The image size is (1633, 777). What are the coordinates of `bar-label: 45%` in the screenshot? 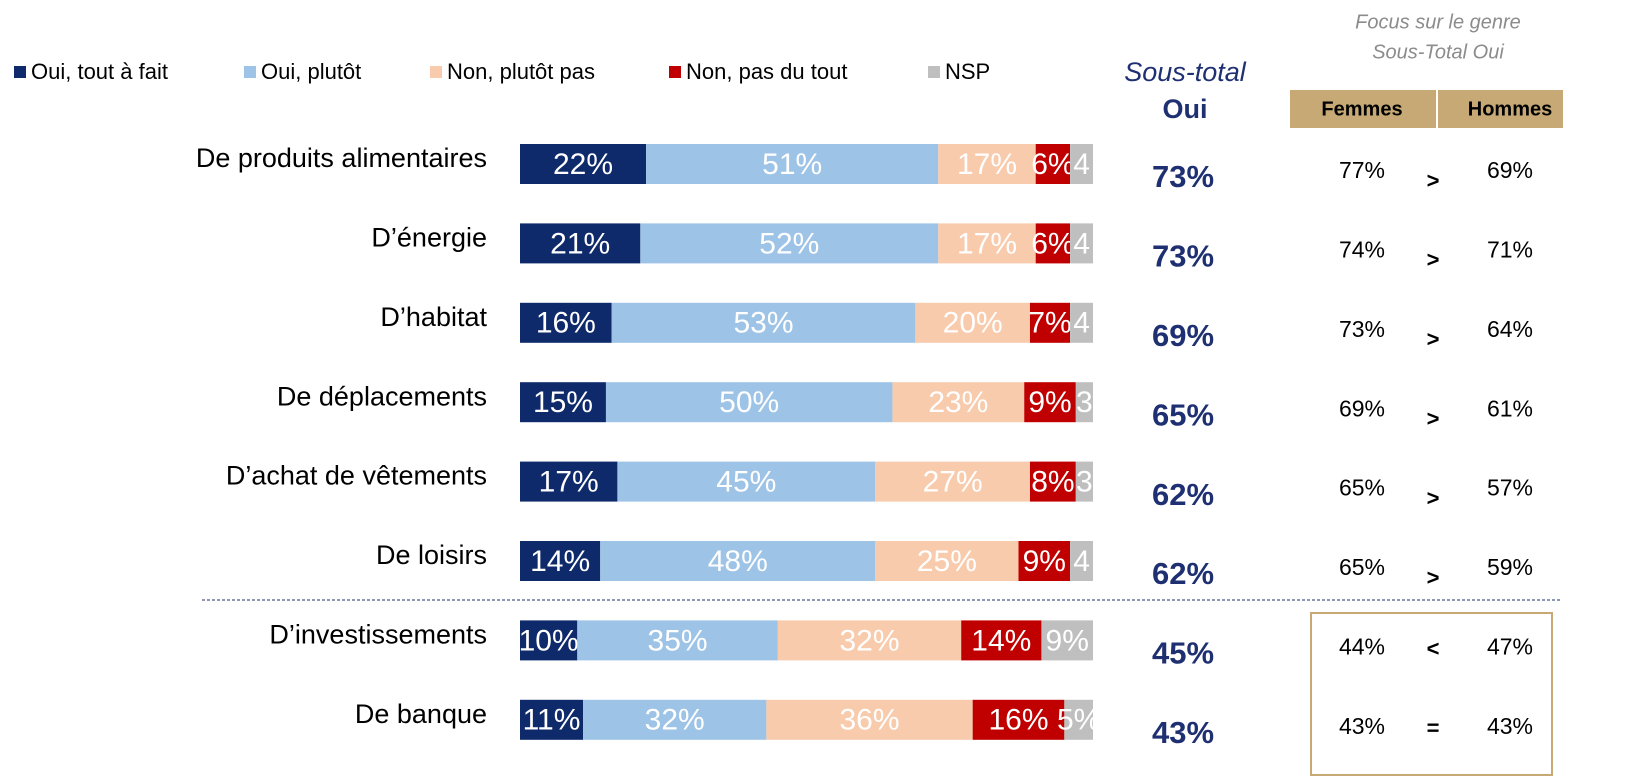 It's located at (746, 482).